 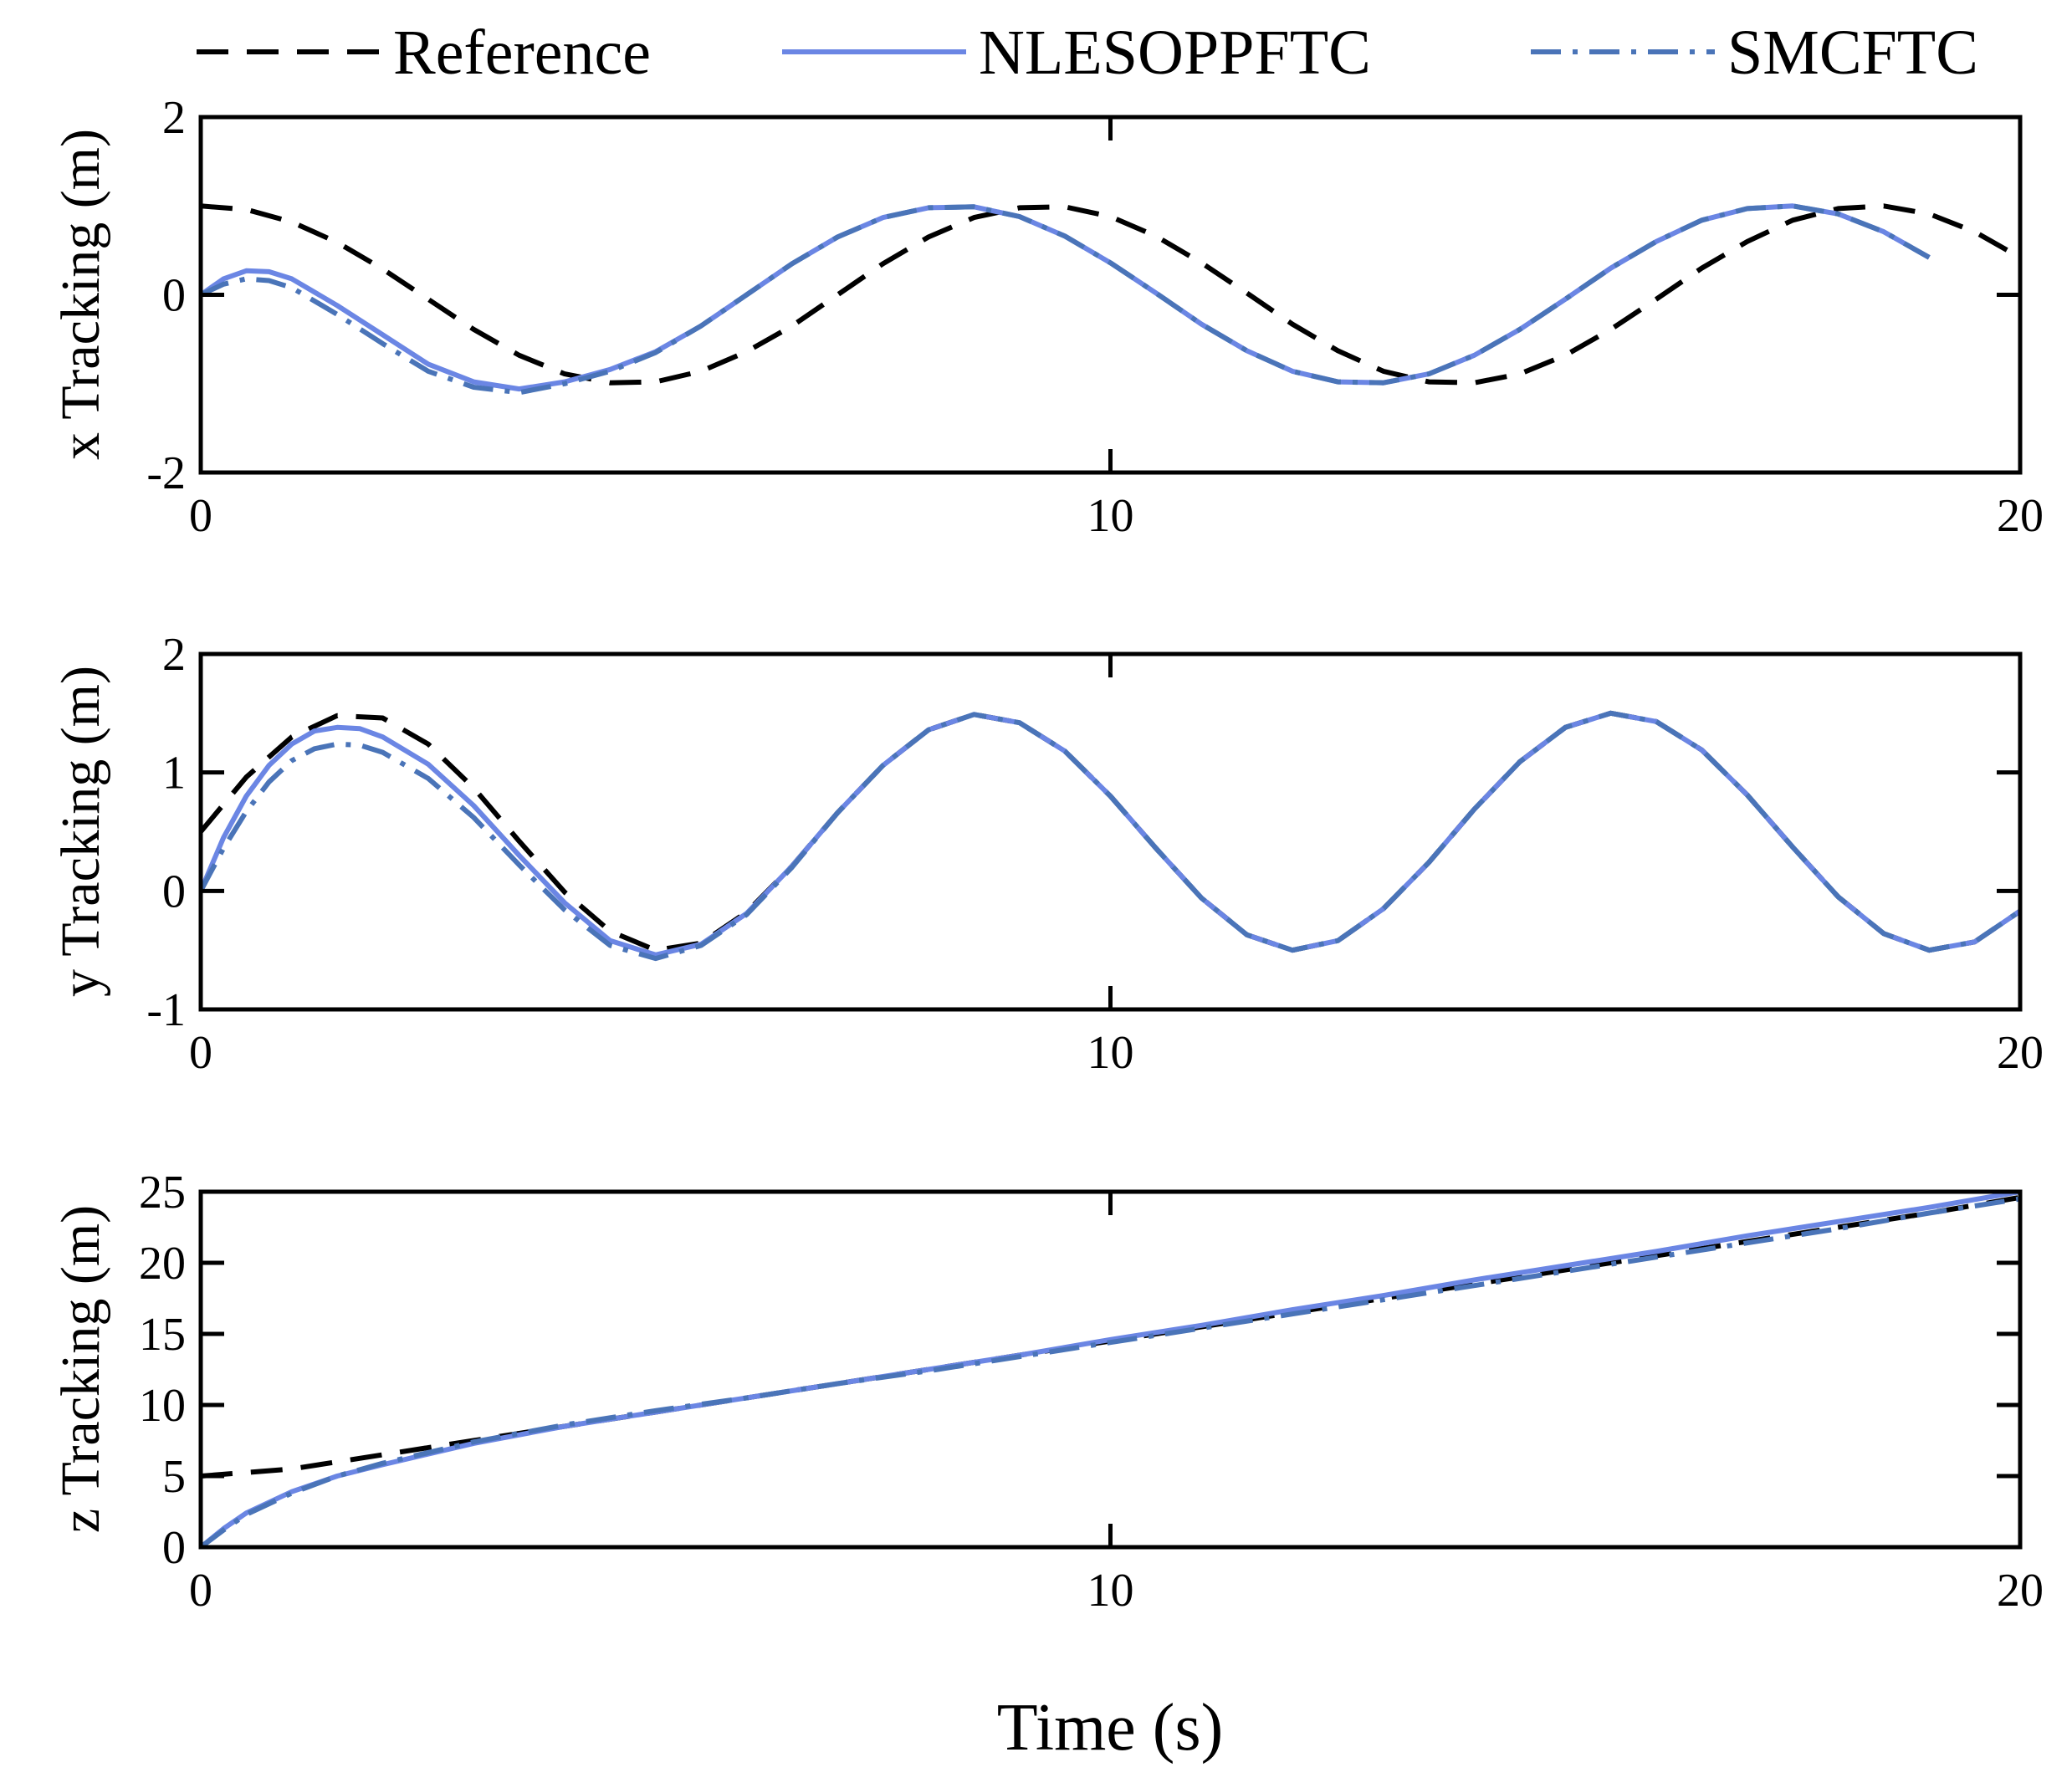 I want to click on x-axis-label: Time (s), so click(x=1110, y=1728).